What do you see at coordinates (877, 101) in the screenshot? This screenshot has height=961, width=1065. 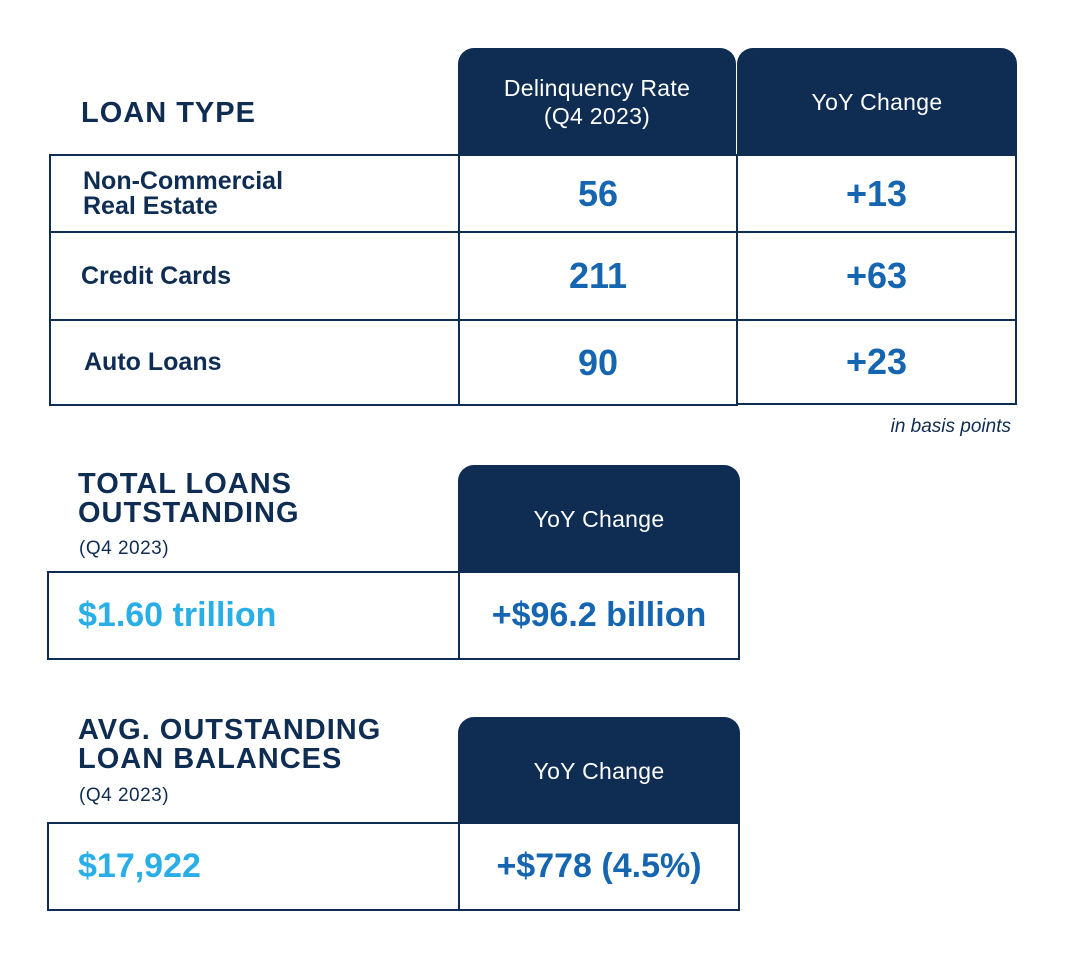 I see `yoy-change-header: YoY Change` at bounding box center [877, 101].